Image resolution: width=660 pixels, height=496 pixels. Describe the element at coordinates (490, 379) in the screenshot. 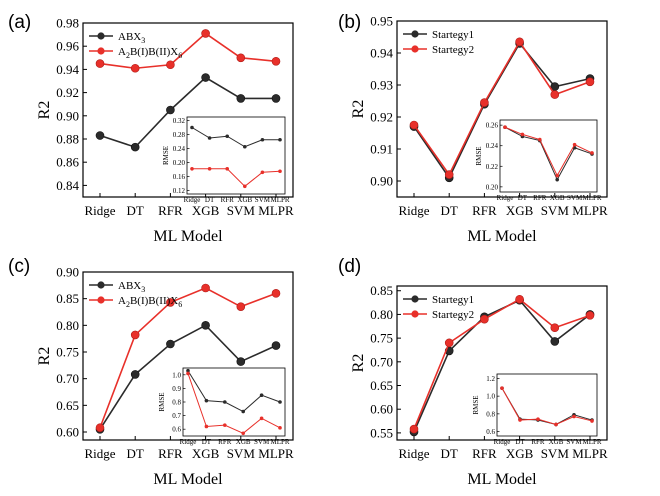

I see `inset-y-tick-label: 1.2` at that location.